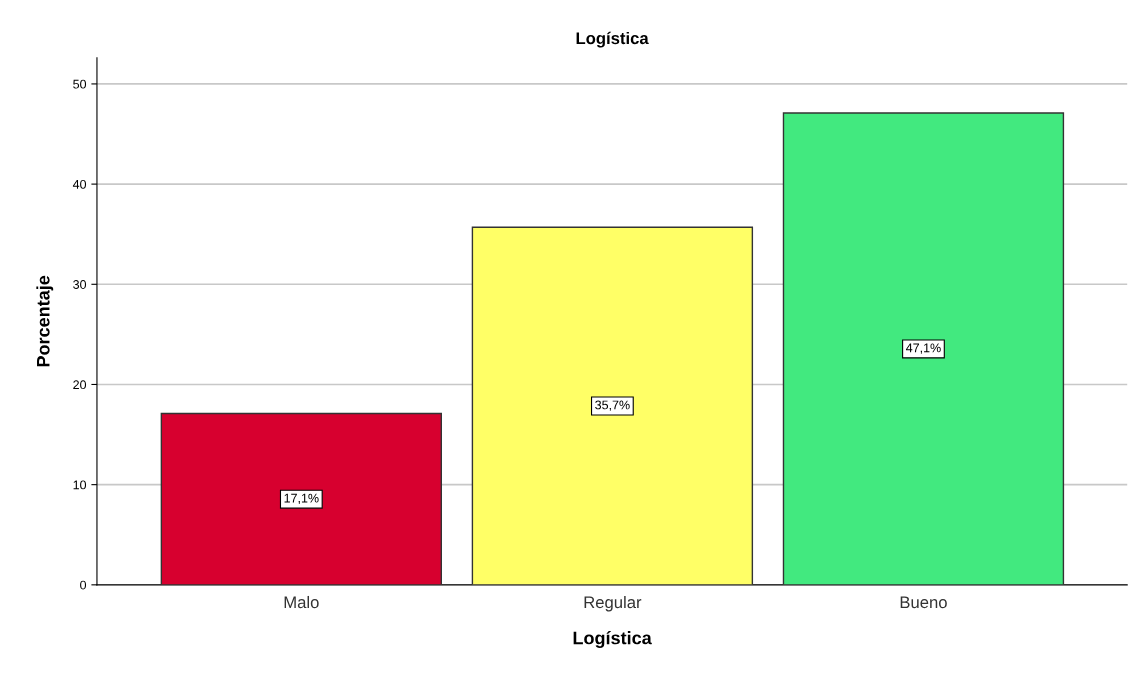  What do you see at coordinates (613, 603) in the screenshot?
I see `x-tick-label: Regular` at bounding box center [613, 603].